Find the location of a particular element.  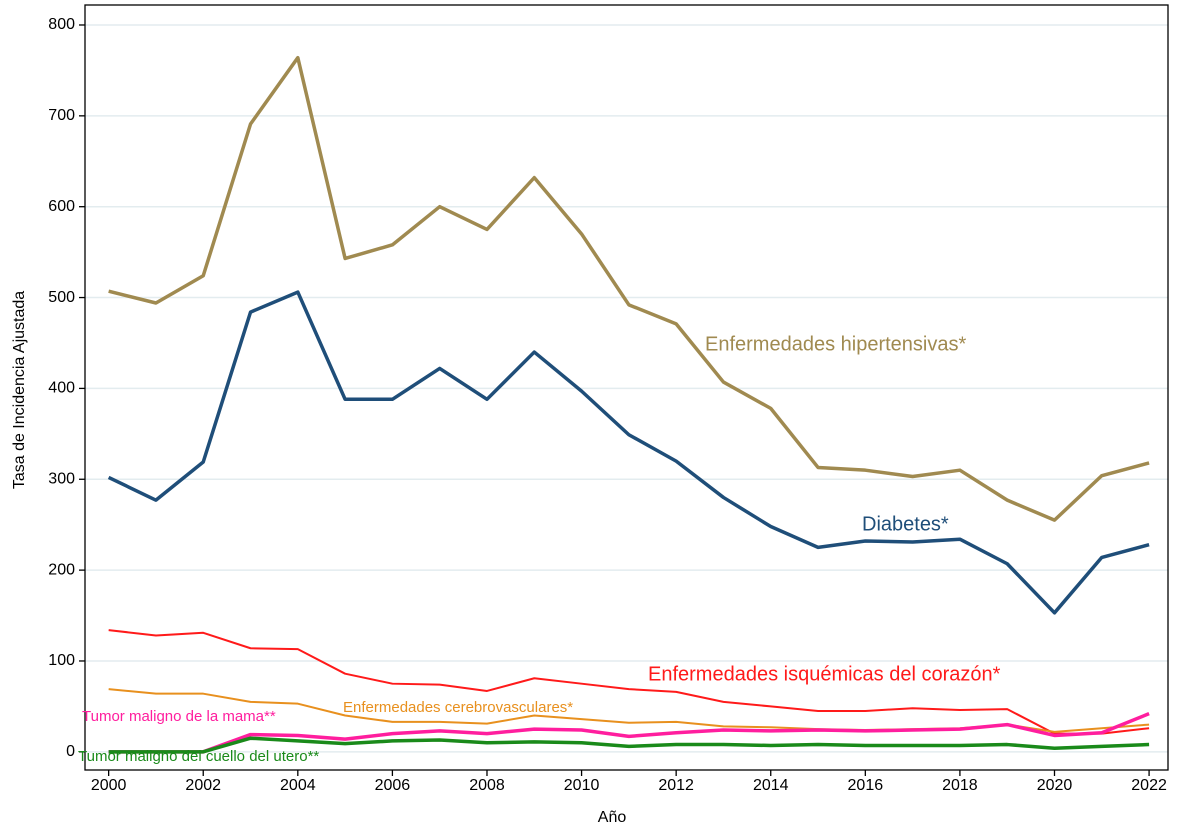

y-tick-label: 700 is located at coordinates (61, 115).